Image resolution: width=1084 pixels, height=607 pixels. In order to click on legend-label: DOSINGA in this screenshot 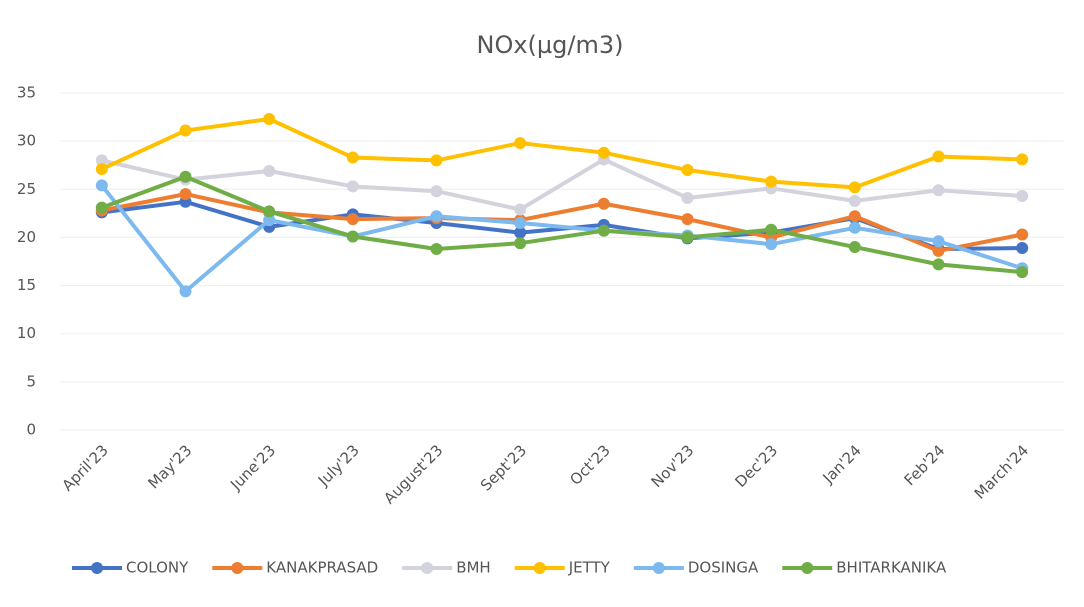, I will do `click(723, 568)`.